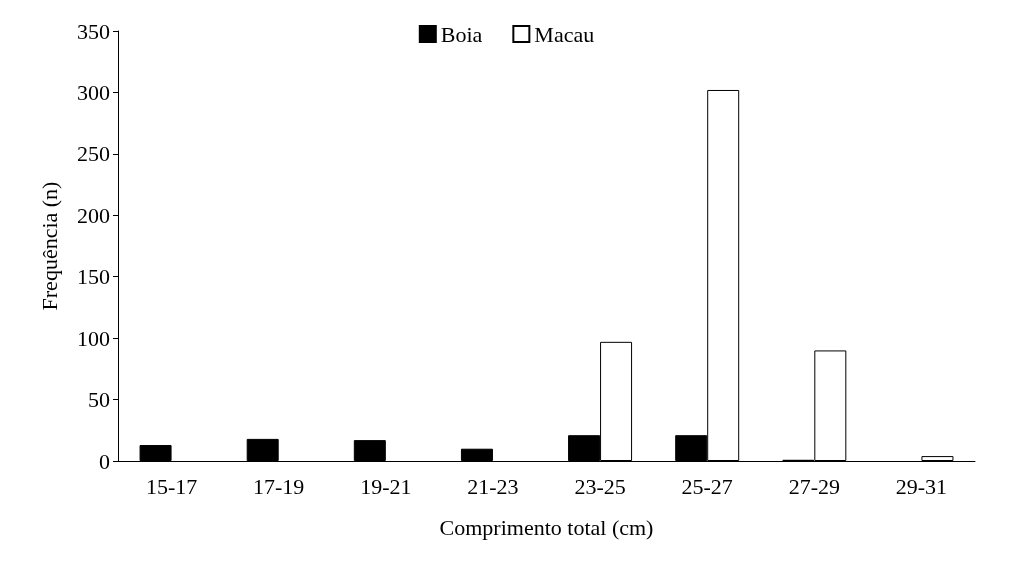  Describe the element at coordinates (461, 34) in the screenshot. I see `legend-label: Boia` at that location.